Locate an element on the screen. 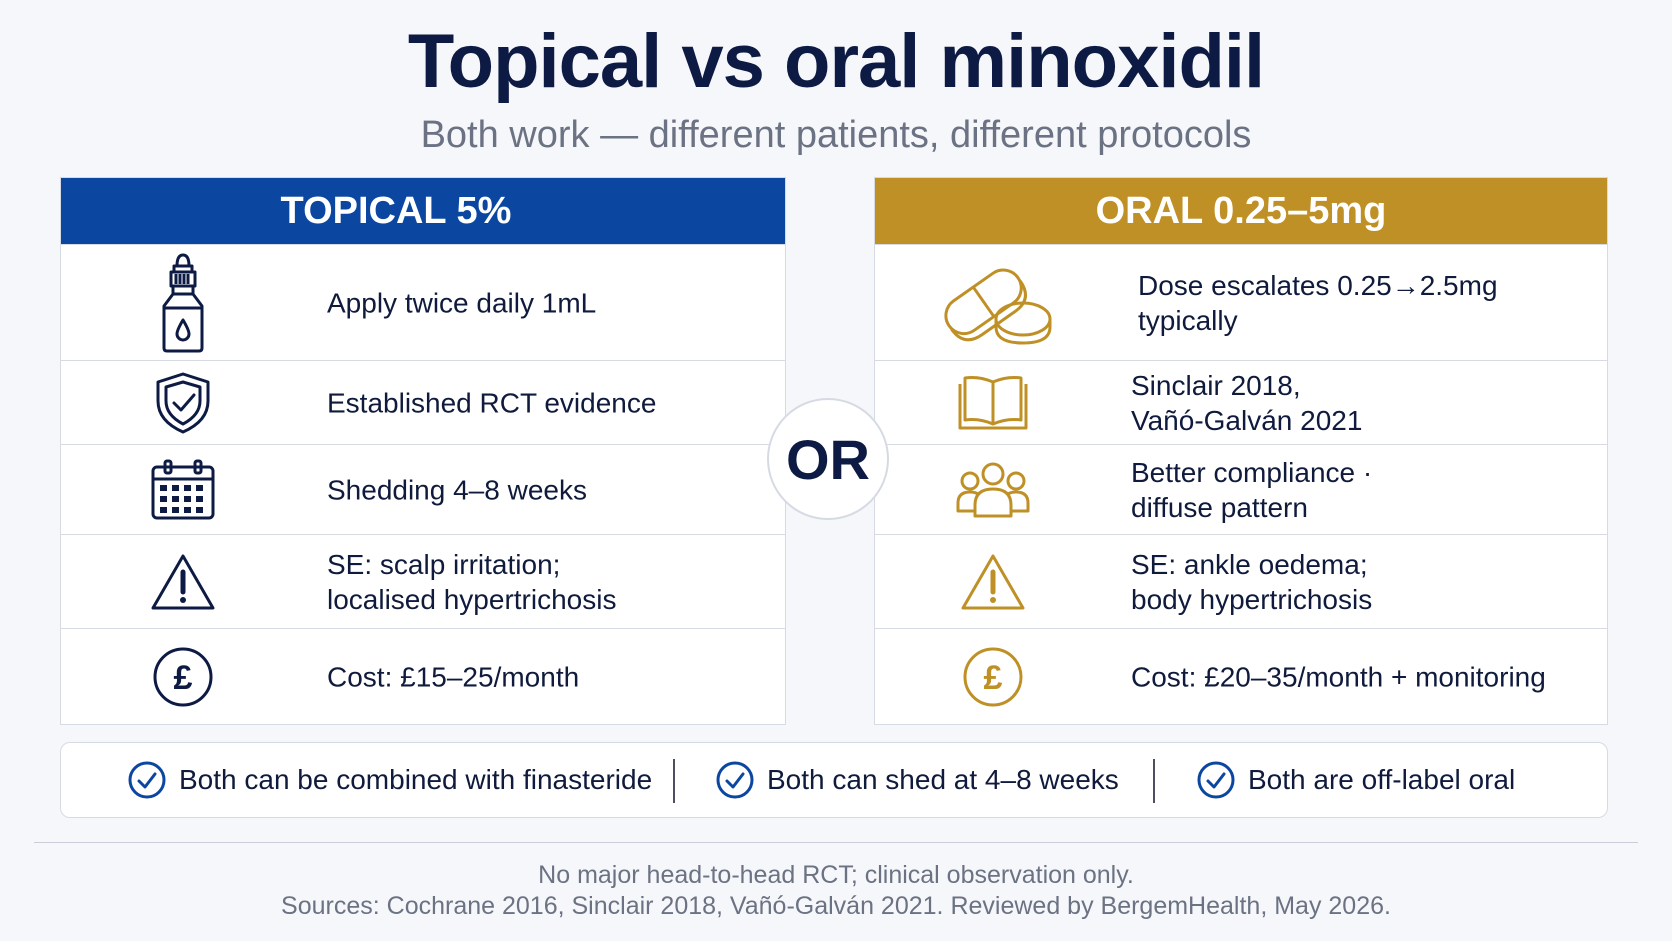 Image resolution: width=1672 pixels, height=941 pixels. banner-text: Both can be combined with finasteride is located at coordinates (416, 779).